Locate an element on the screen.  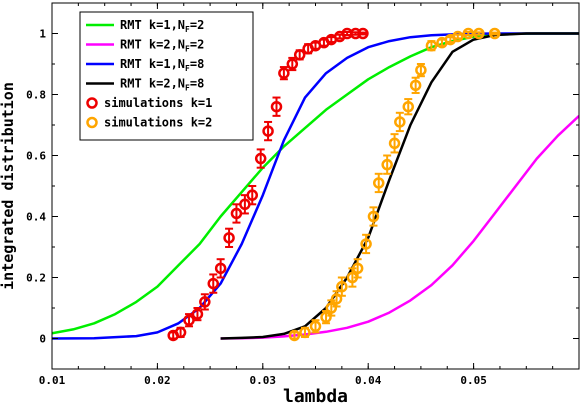
legend-label-main: simulations k=1 is located at coordinates (158, 103).